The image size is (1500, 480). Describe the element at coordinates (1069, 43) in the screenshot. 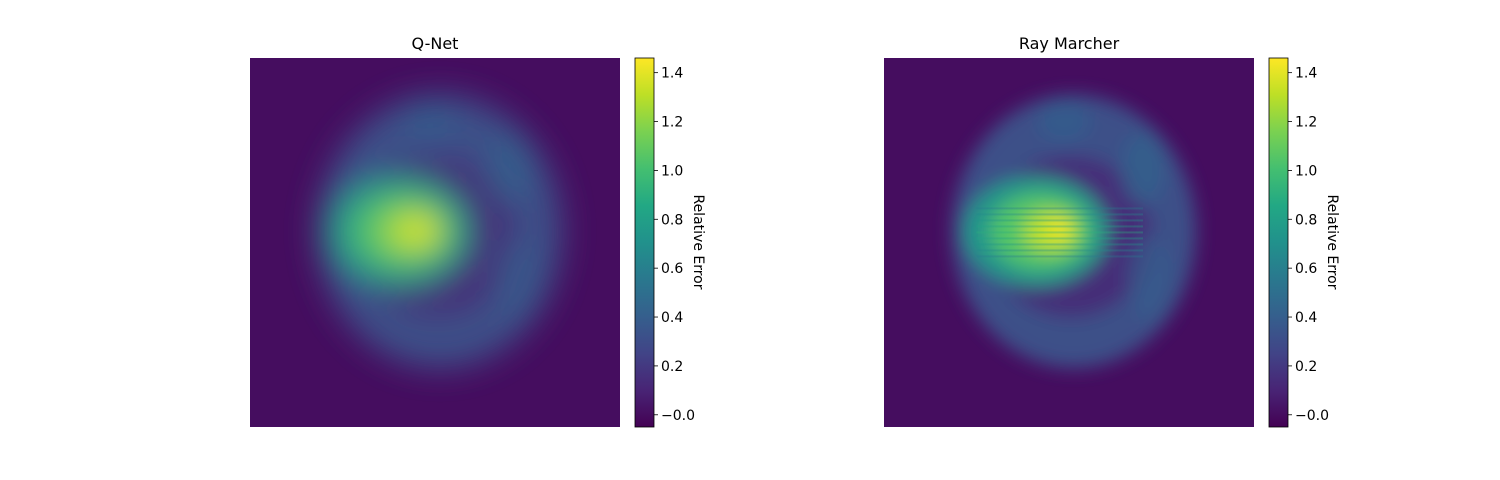

I see `panel-title: Ray Marcher` at that location.